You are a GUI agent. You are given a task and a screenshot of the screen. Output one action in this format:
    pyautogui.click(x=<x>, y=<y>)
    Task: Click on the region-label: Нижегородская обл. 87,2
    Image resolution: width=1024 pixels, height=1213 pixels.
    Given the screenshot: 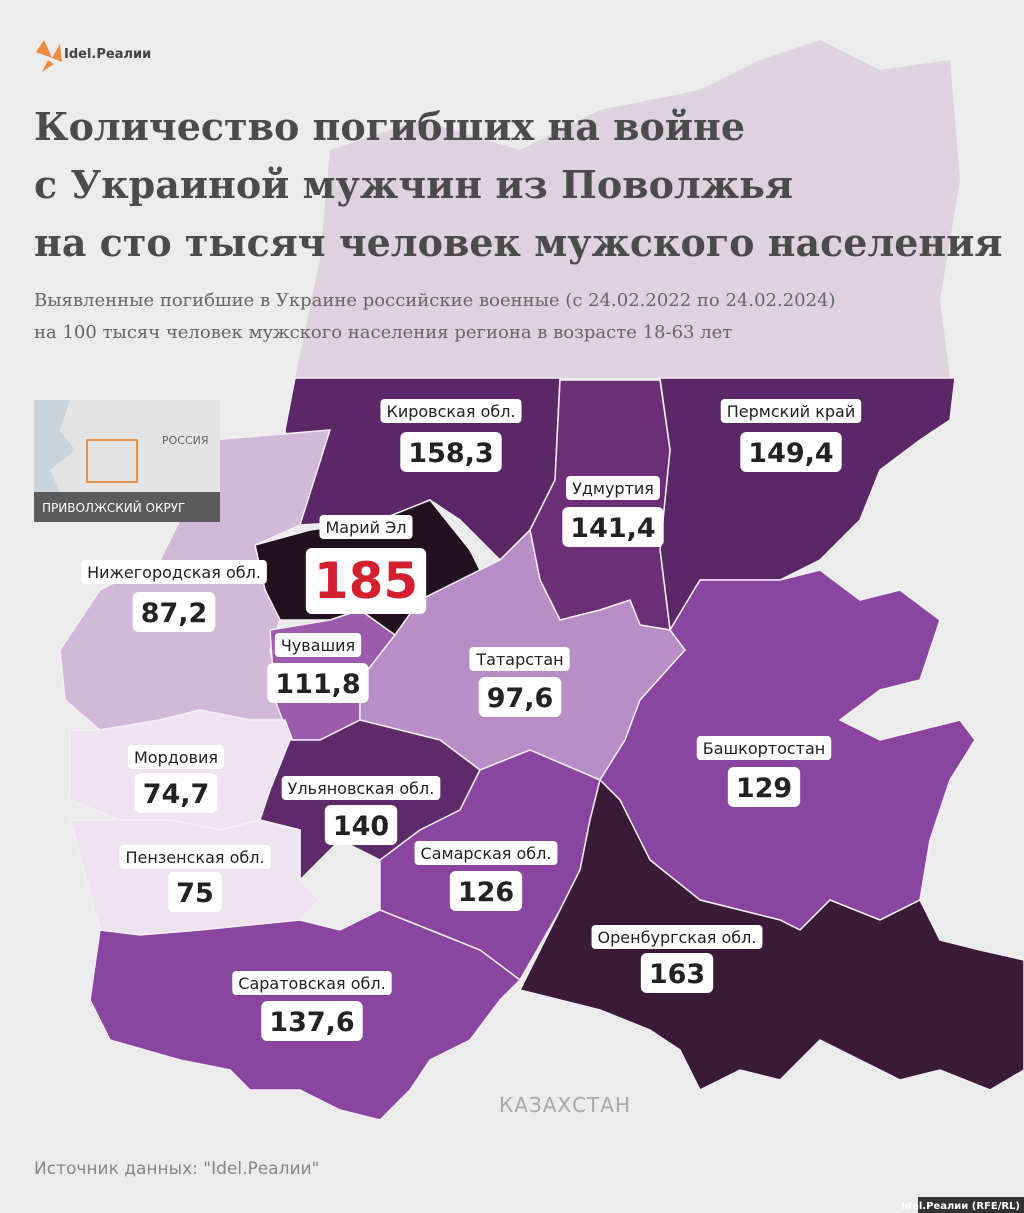 What is the action you would take?
    pyautogui.click(x=174, y=596)
    